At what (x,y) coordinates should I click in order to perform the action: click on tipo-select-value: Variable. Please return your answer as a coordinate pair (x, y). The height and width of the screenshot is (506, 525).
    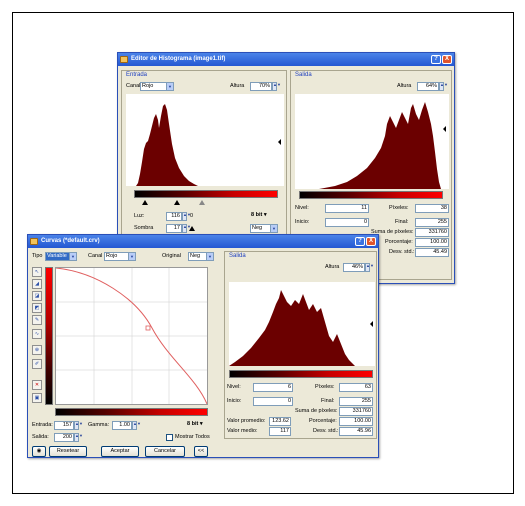
    Looking at the image, I should click on (57, 256).